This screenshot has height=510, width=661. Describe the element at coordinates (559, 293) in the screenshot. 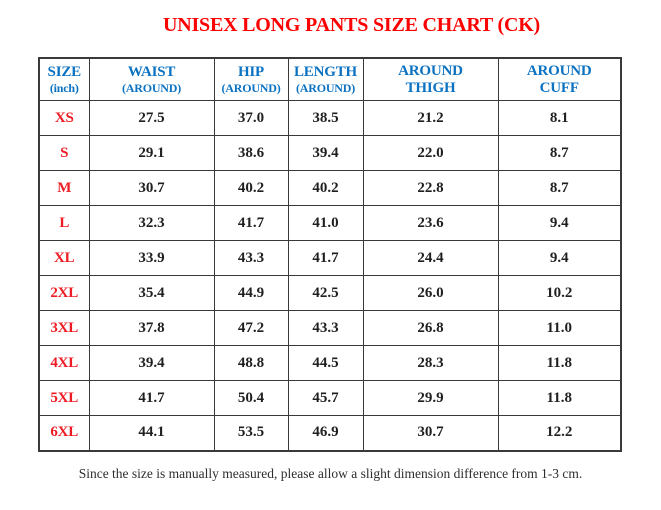

I see `cell-cuff: 10.2` at that location.